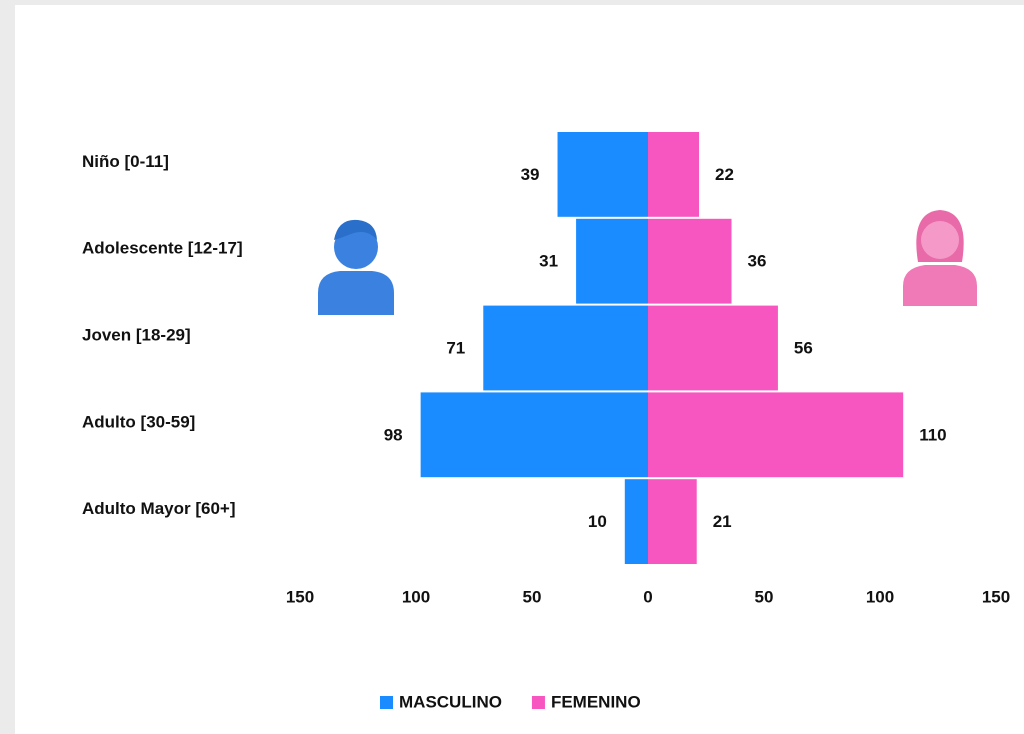 Image resolution: width=1024 pixels, height=734 pixels. I want to click on value-label: 39, so click(530, 174).